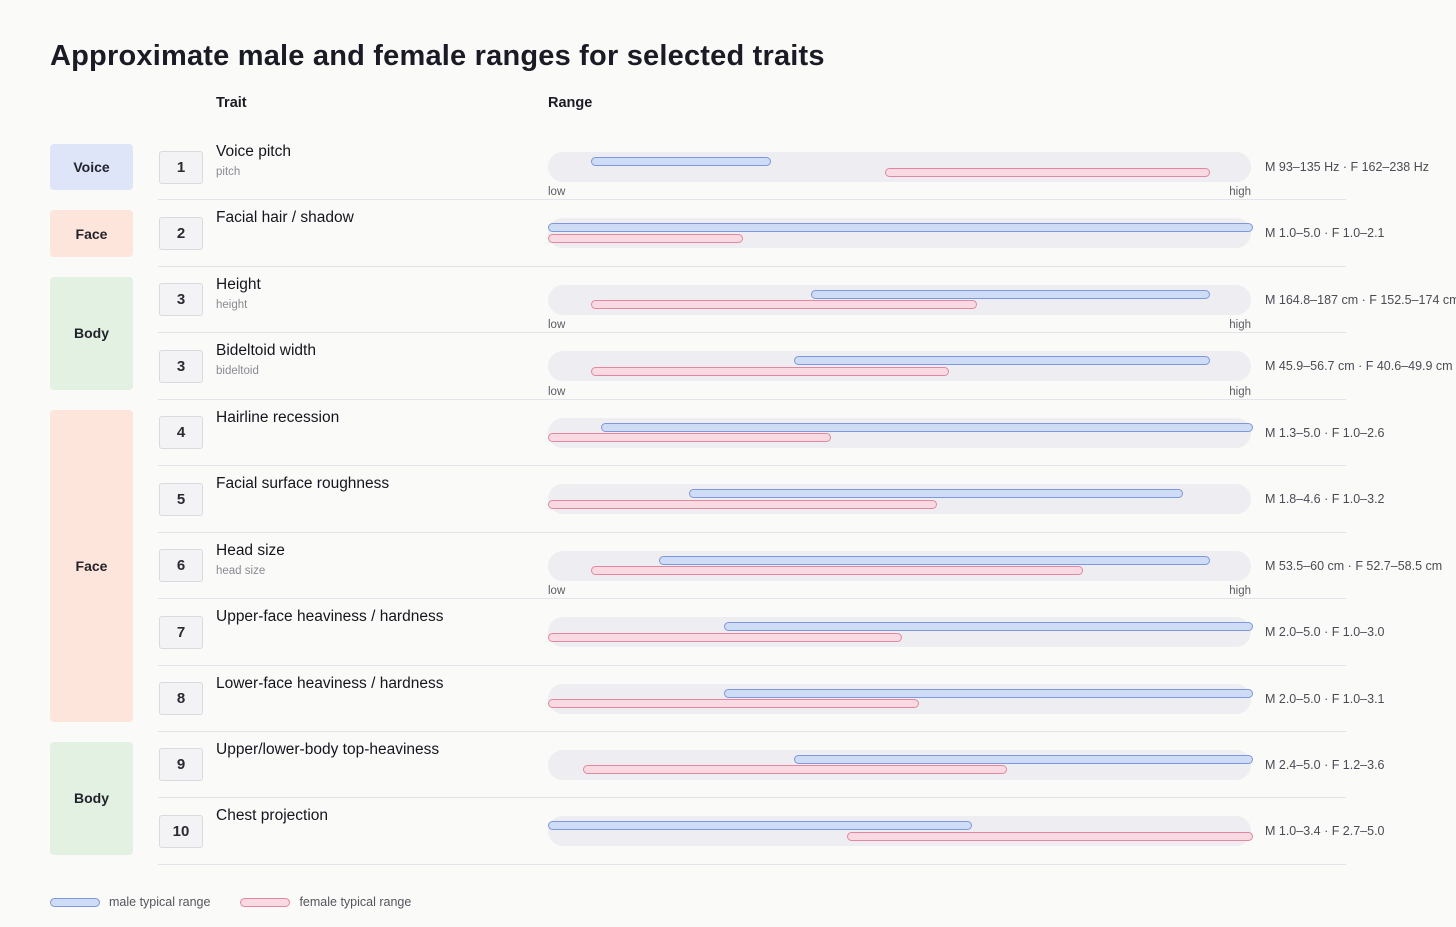  I want to click on trait-block: Chest projection, so click(272, 816).